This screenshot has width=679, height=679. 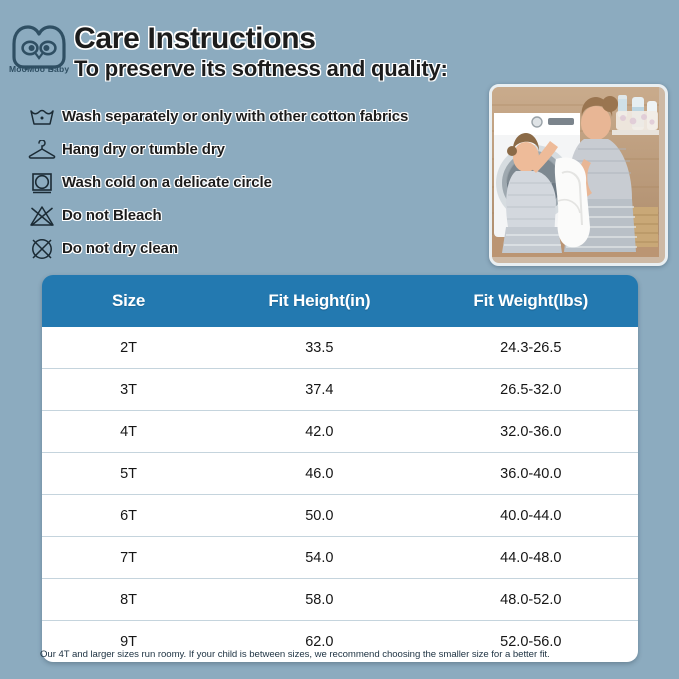 What do you see at coordinates (129, 348) in the screenshot?
I see `cell-size: 2T` at bounding box center [129, 348].